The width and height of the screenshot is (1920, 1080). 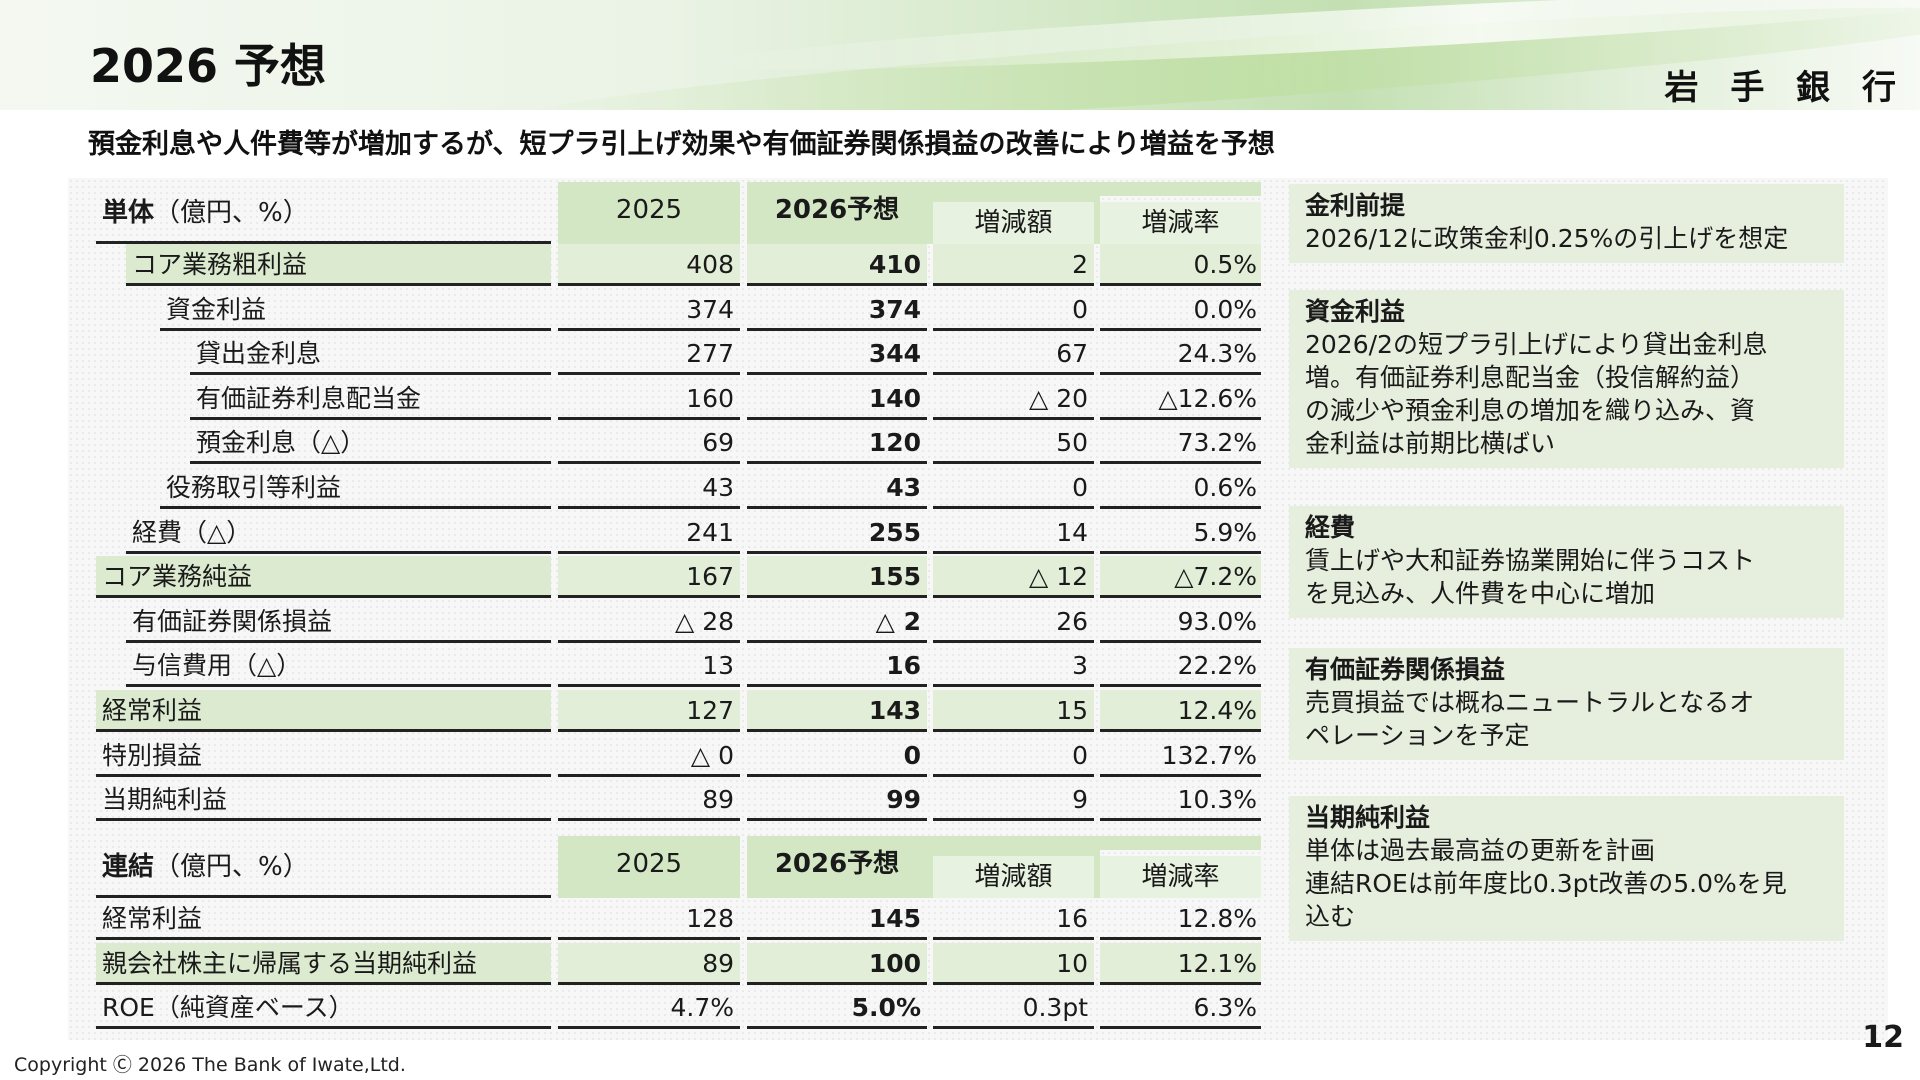 I want to click on value-change-rate: 0.5%, so click(x=1180, y=265).